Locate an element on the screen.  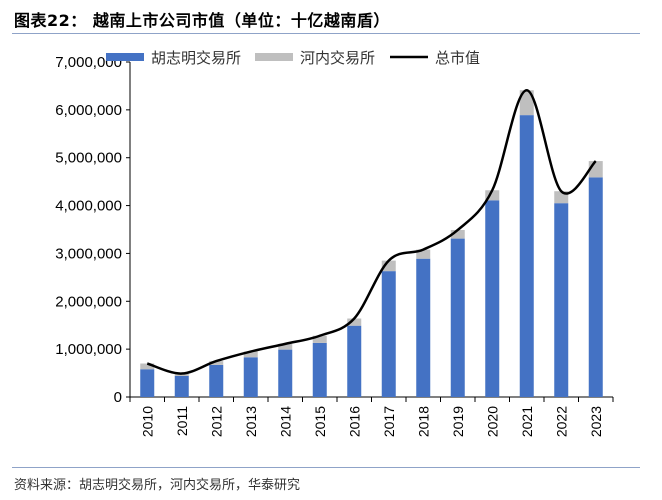
legend-label-0: 胡志明交易所 is located at coordinates (196, 58).